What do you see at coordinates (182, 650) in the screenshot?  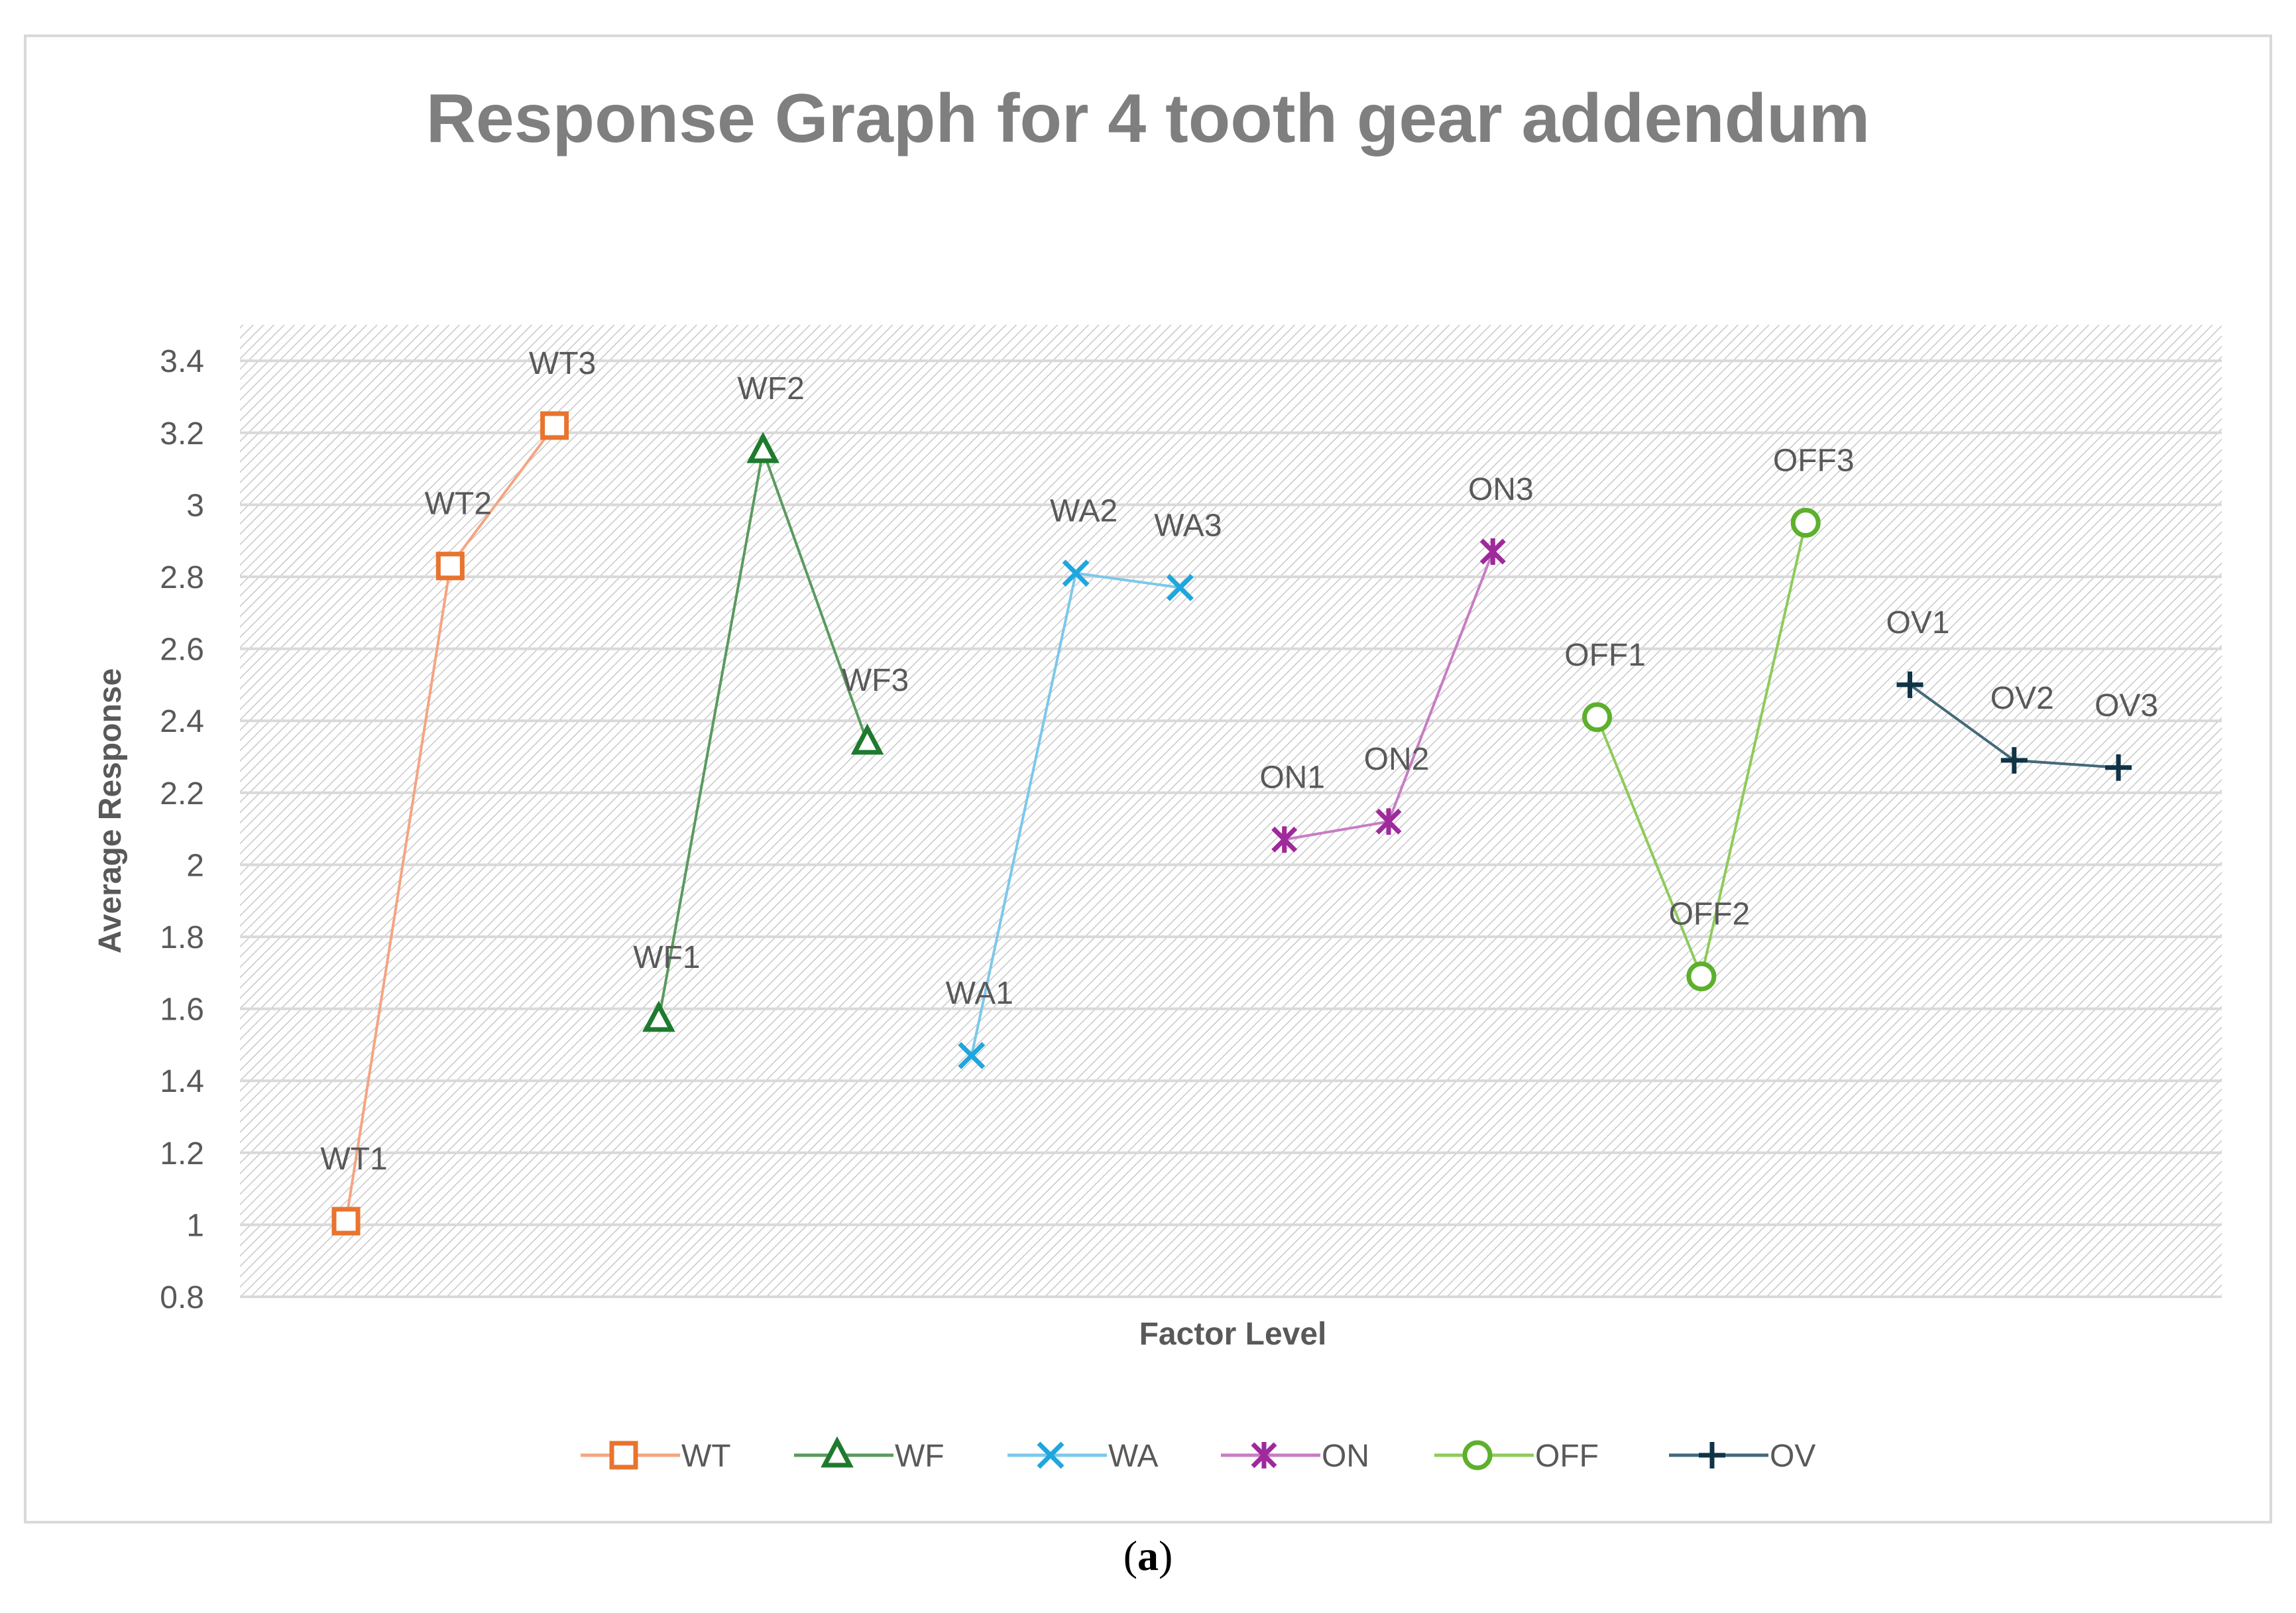 I see `y-tick-label: 2.6` at bounding box center [182, 650].